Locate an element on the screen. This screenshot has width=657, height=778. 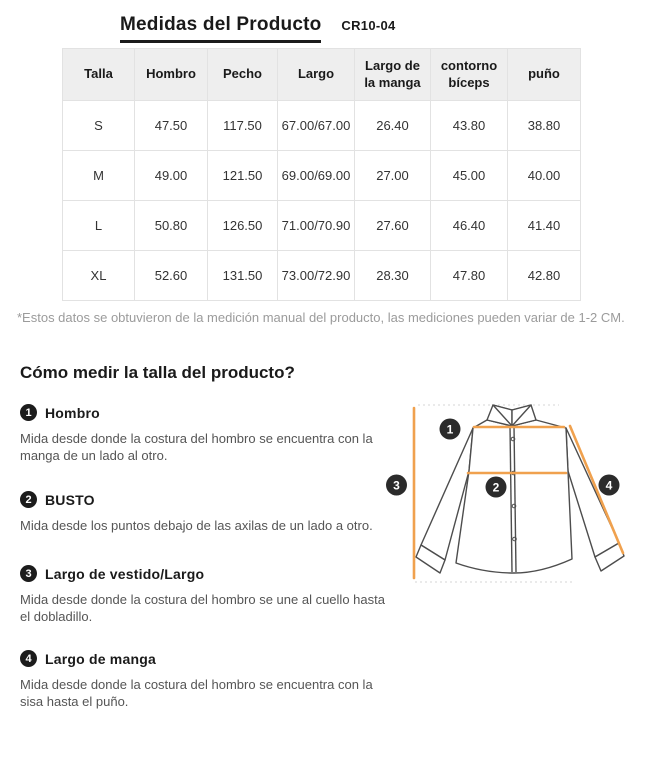
cell-size: M is located at coordinates (98, 175).